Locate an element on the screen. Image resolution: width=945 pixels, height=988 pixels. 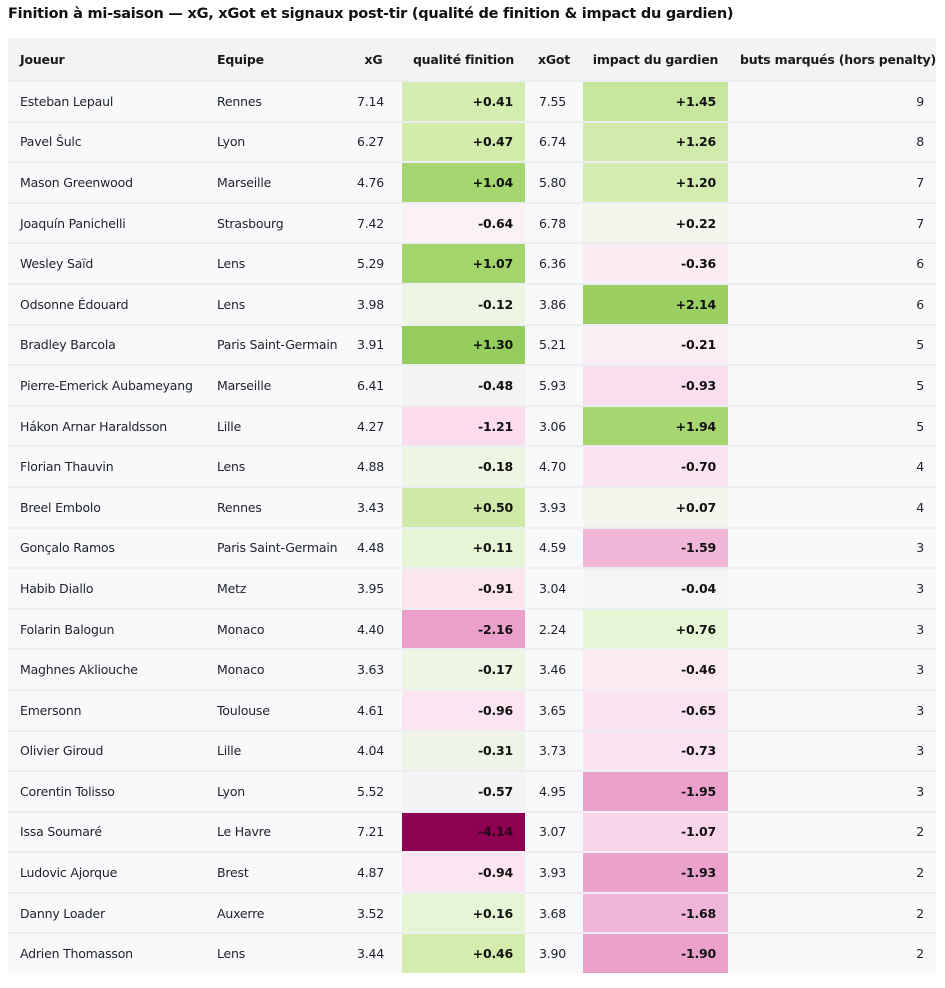
table-row: Florian Thauvin Lens 4.88 -0.18 4.70 -0.70 4 is located at coordinates (472, 466).